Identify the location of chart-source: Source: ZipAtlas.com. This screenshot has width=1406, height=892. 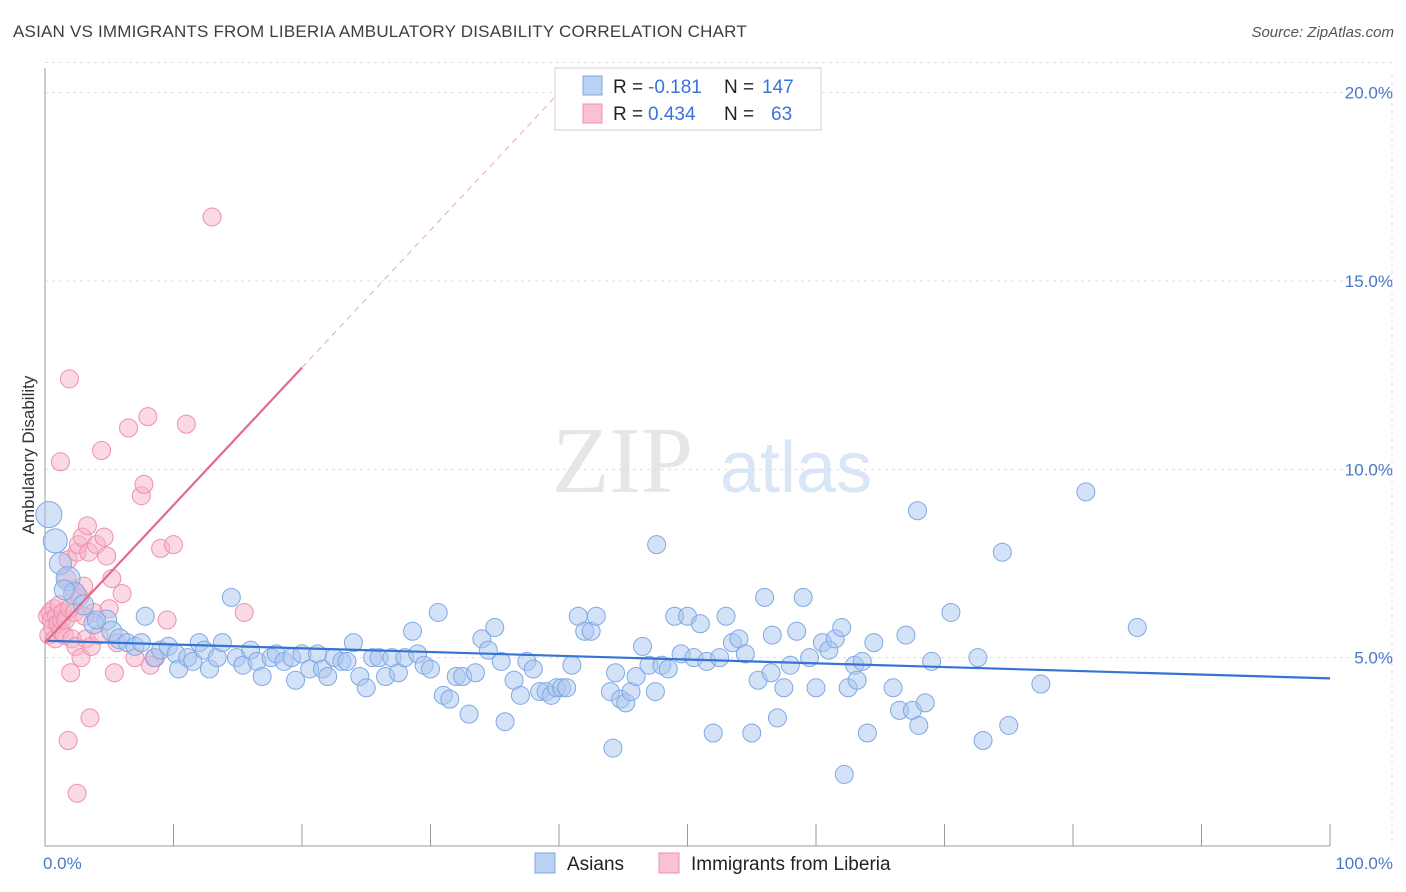
(1322, 32).